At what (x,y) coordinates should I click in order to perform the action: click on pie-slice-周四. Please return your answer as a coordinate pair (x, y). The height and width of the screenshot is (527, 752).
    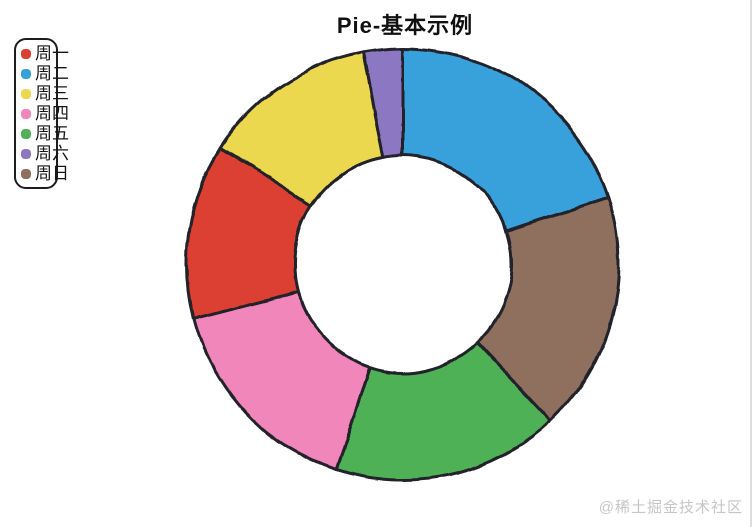
    Looking at the image, I should click on (282, 380).